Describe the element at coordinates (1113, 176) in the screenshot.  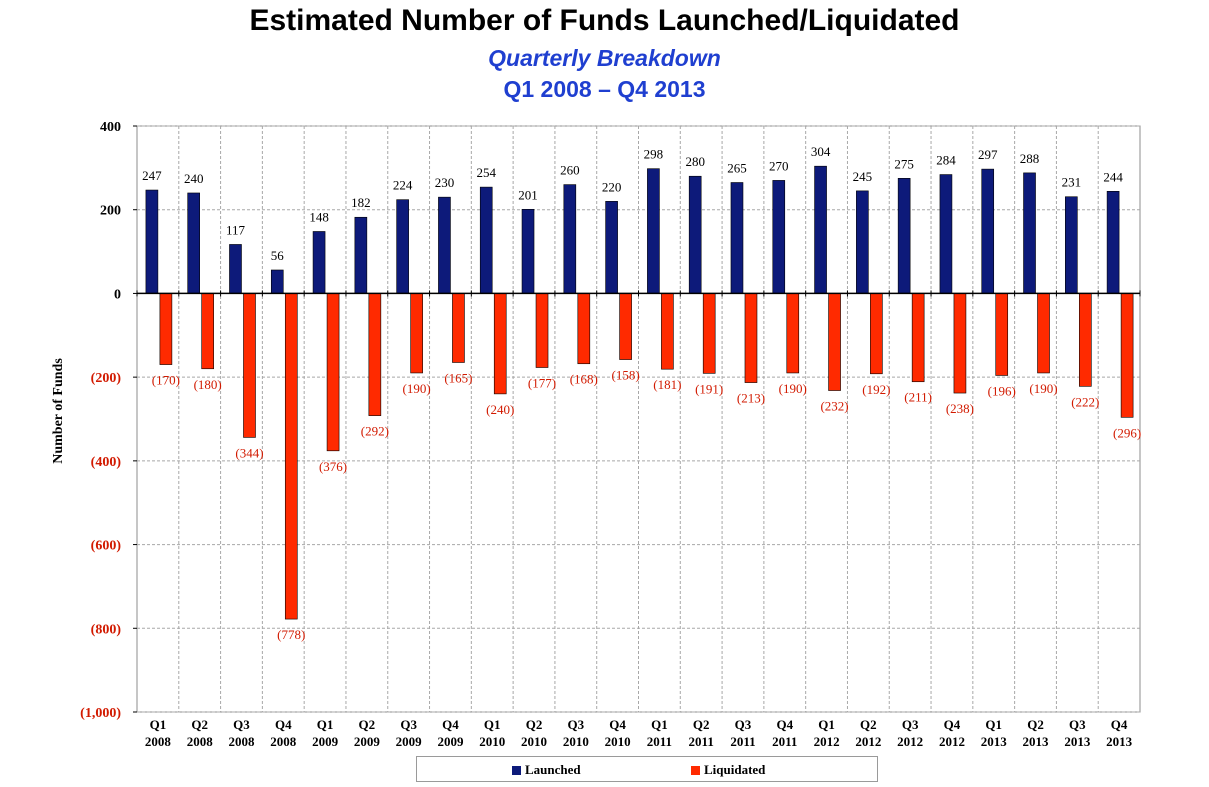
I see `data-label-launched: 244` at that location.